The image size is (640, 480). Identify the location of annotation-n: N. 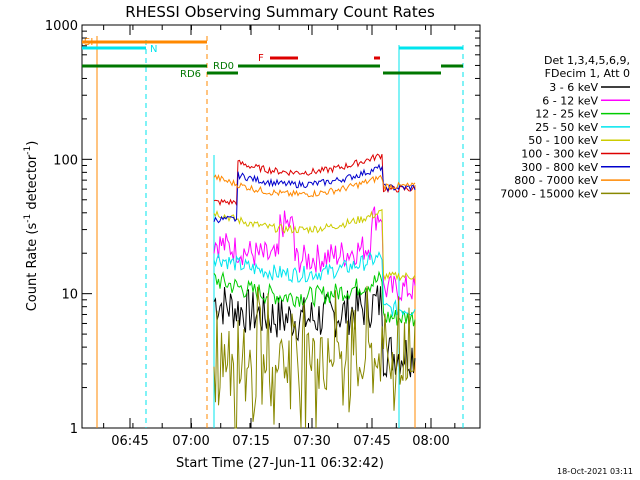
(153, 49).